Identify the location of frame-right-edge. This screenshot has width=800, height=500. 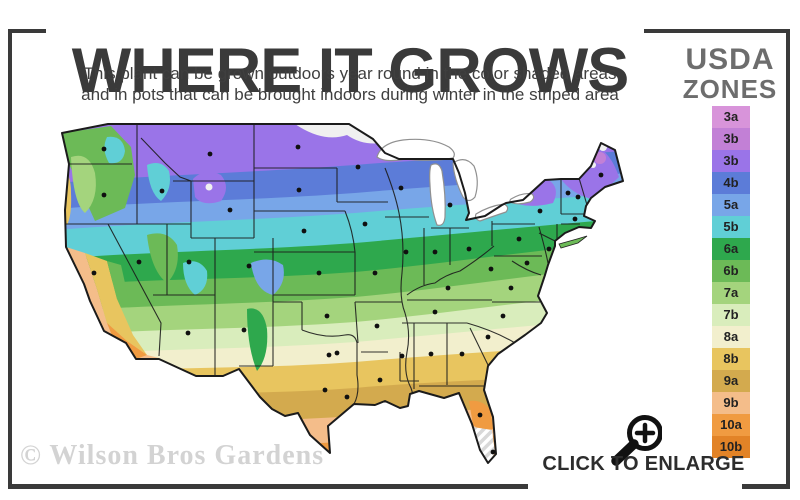
(788, 259).